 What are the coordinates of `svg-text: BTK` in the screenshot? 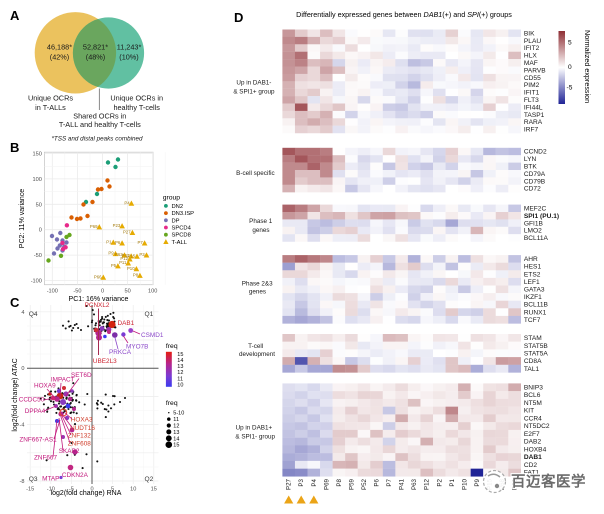 It's located at (530, 167).